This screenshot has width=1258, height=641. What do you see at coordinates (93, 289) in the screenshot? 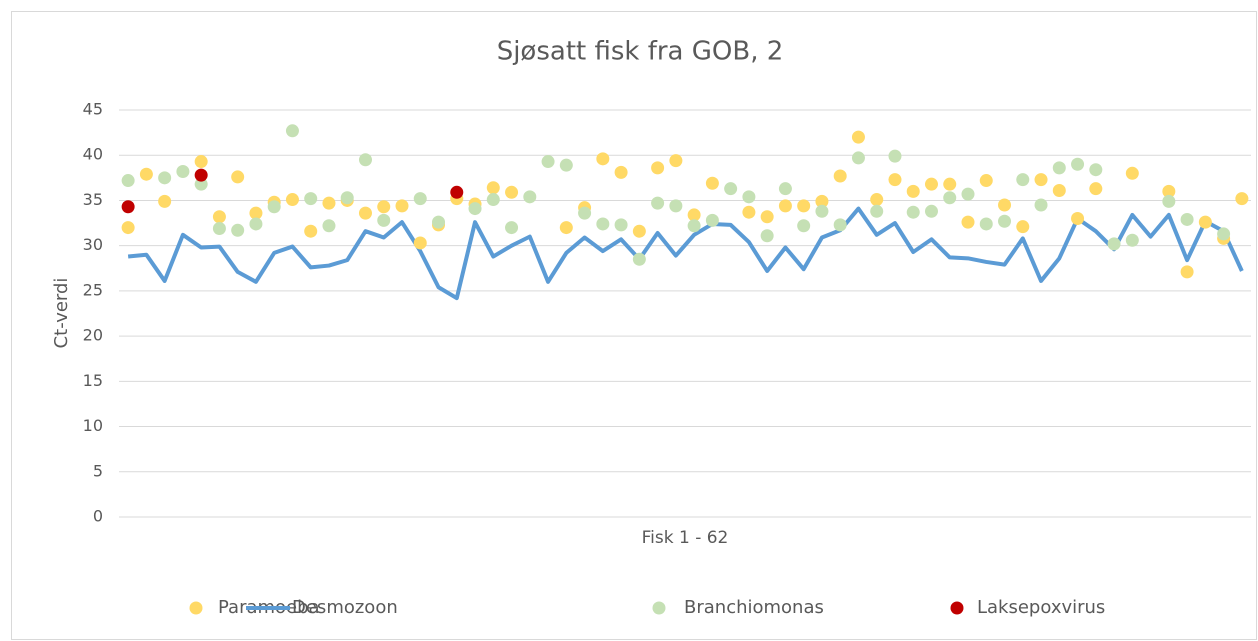
I see `y-tick-label: 25` at bounding box center [93, 289].